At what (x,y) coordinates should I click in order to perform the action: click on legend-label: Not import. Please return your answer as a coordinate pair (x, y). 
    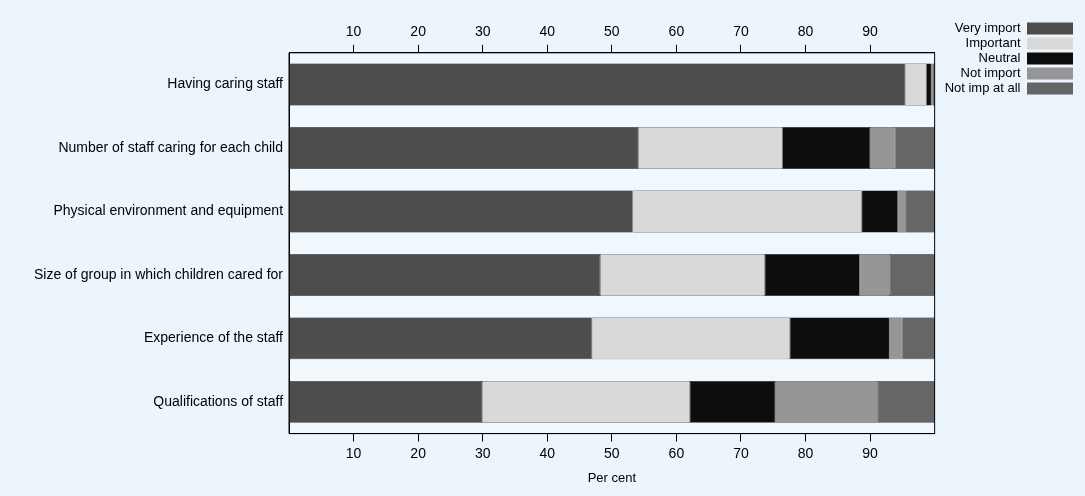
    Looking at the image, I should click on (990, 73).